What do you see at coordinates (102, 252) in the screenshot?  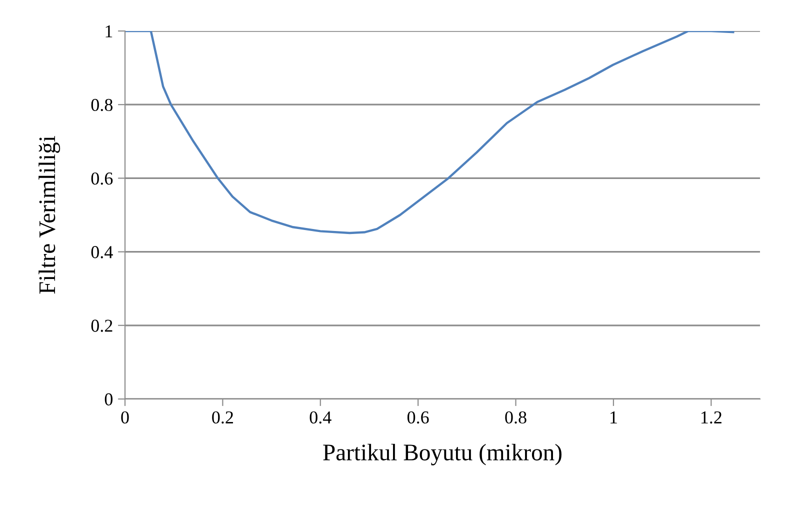 I see `y-tick-label: 0.4` at bounding box center [102, 252].